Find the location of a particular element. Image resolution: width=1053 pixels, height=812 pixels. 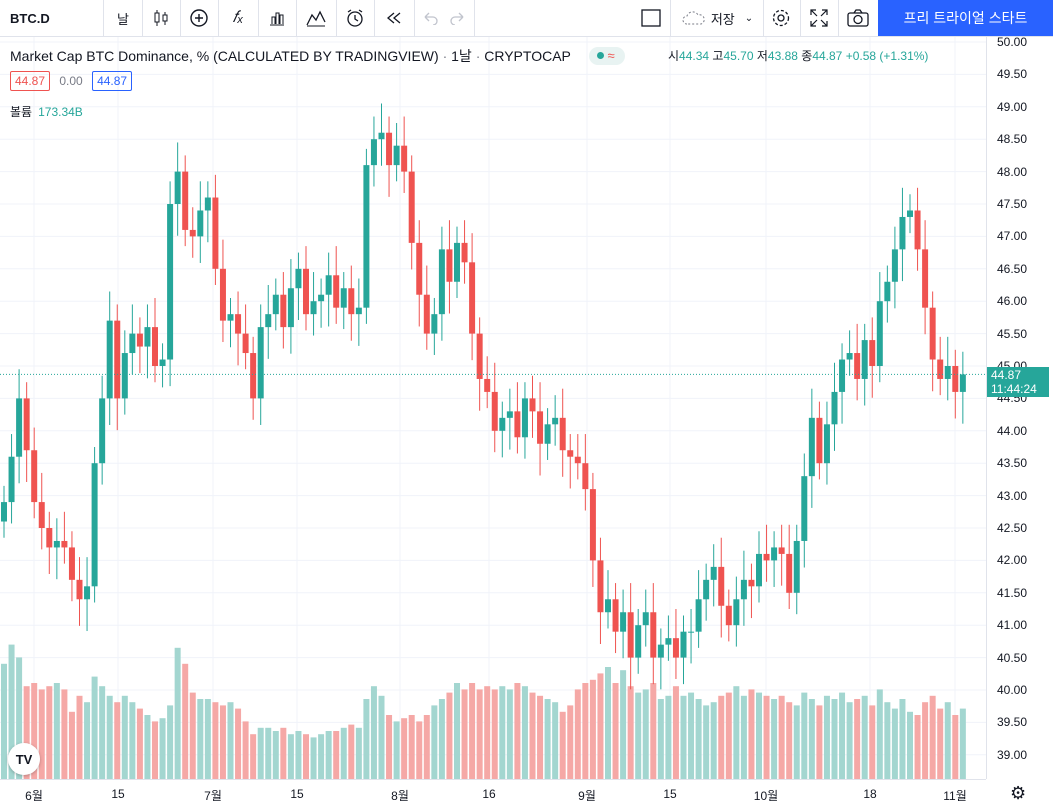

replay-icon is located at coordinates (394, 18).